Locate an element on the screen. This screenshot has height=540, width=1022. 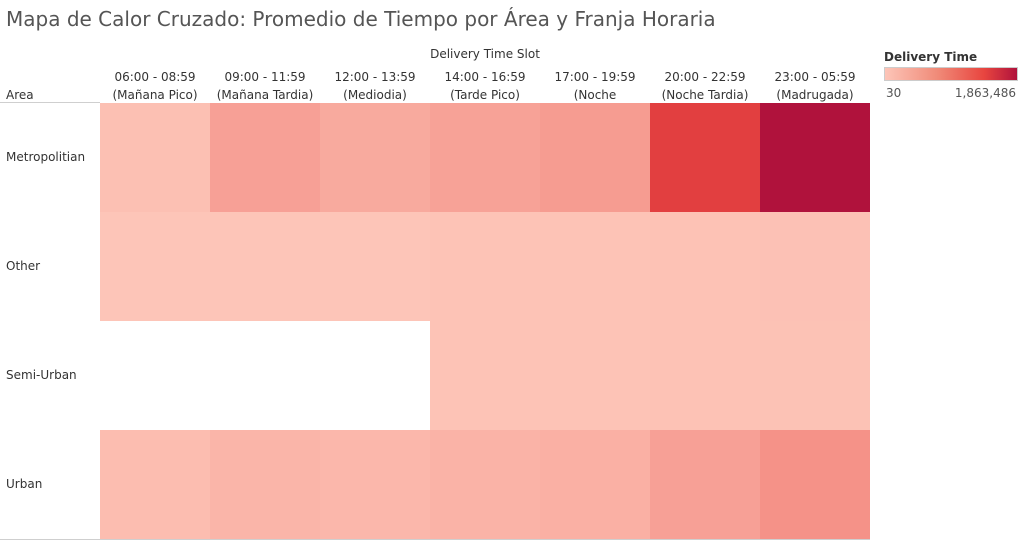
column-label: 23:00 - 05:59 (Madrugada) is located at coordinates (815, 86).